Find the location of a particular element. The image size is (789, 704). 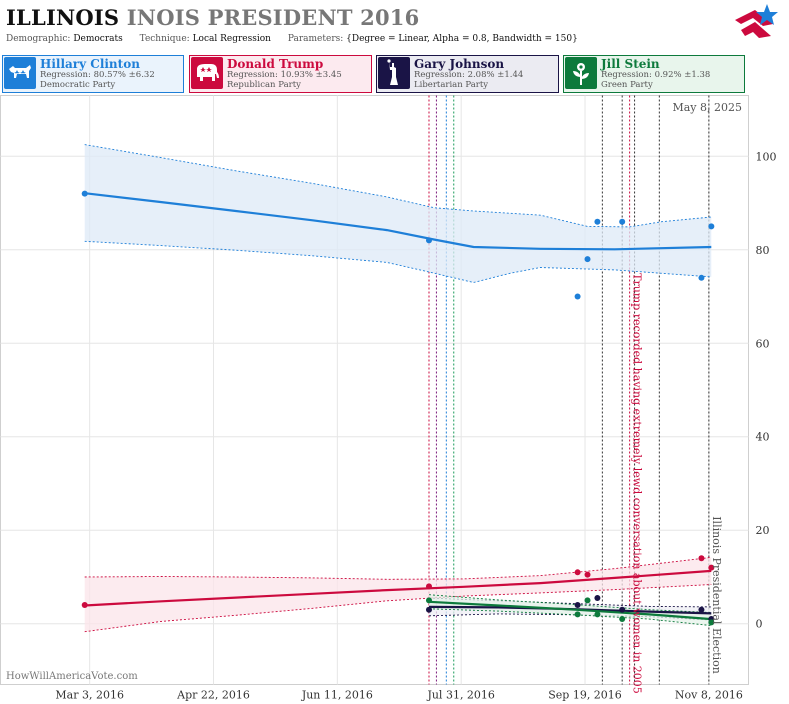

y-tick-label: 40 is located at coordinates (763, 437).